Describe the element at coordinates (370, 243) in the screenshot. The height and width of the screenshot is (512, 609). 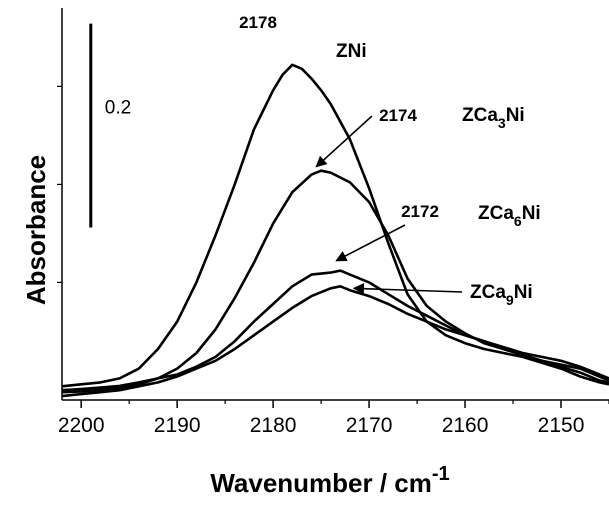
I see `arrow-zca6ni` at that location.